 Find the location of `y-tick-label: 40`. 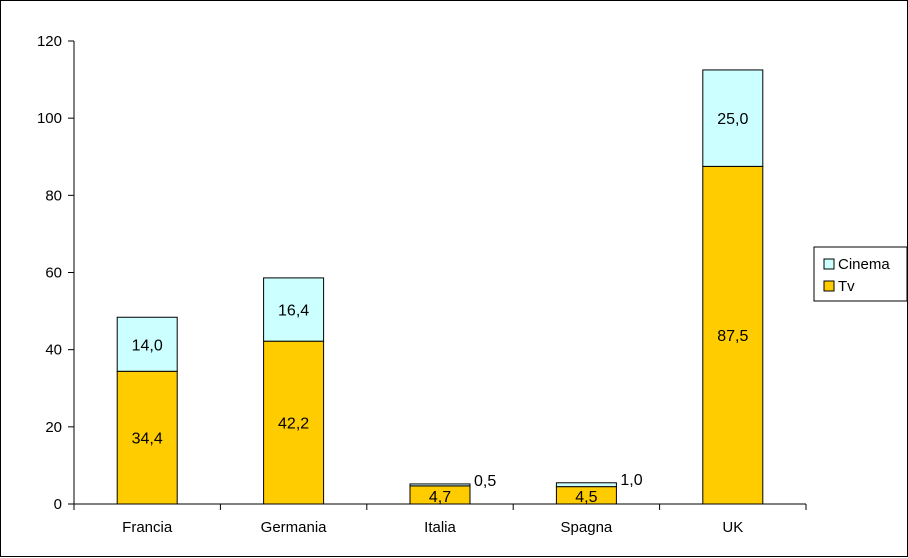

y-tick-label: 40 is located at coordinates (53, 350).